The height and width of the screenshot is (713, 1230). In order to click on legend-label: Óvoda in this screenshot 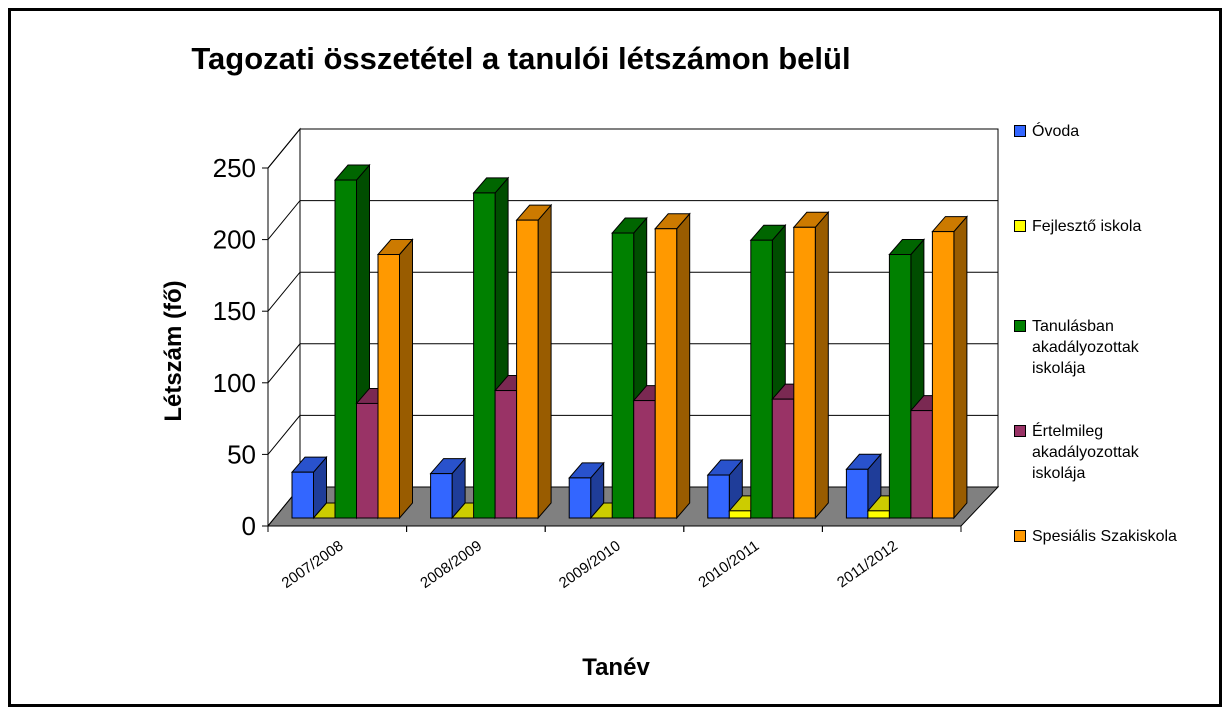, I will do `click(1056, 131)`.